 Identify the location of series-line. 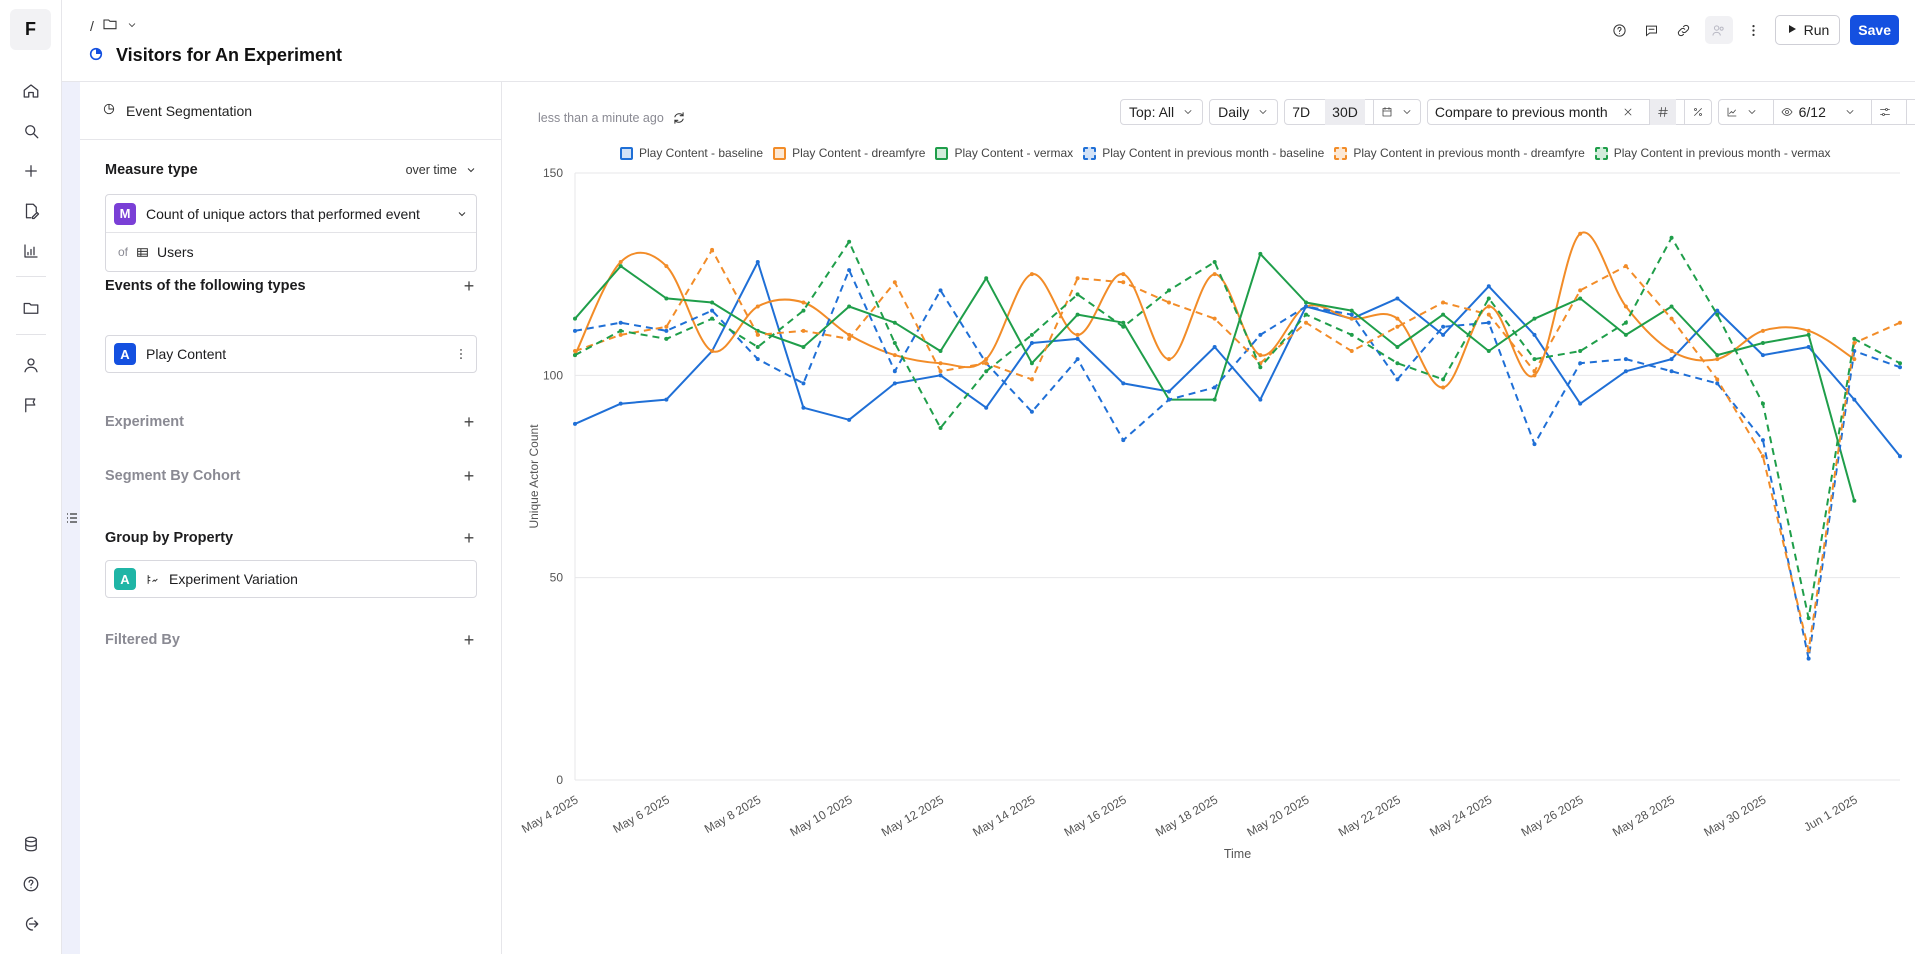
(1237, 359).